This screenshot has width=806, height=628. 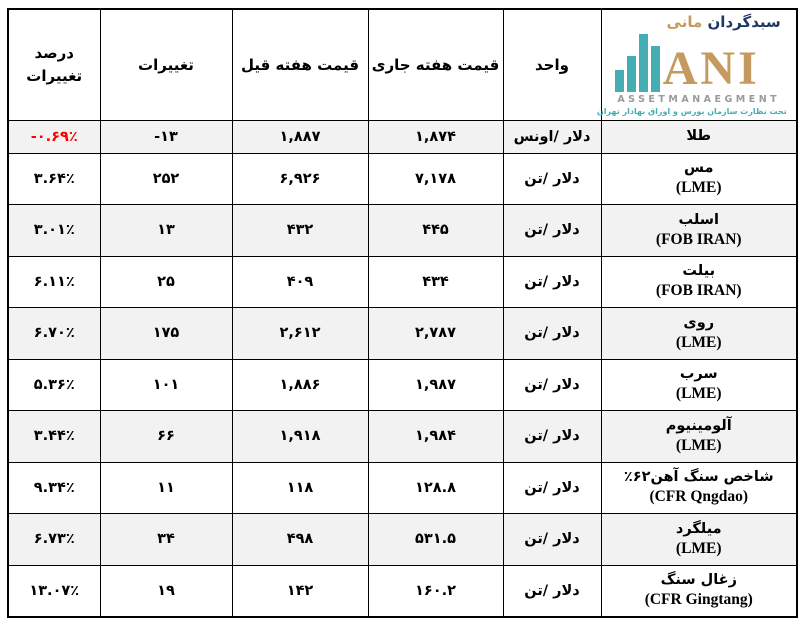 What do you see at coordinates (698, 425) in the screenshot?
I see `commodity-name: آلومینیوم` at bounding box center [698, 425].